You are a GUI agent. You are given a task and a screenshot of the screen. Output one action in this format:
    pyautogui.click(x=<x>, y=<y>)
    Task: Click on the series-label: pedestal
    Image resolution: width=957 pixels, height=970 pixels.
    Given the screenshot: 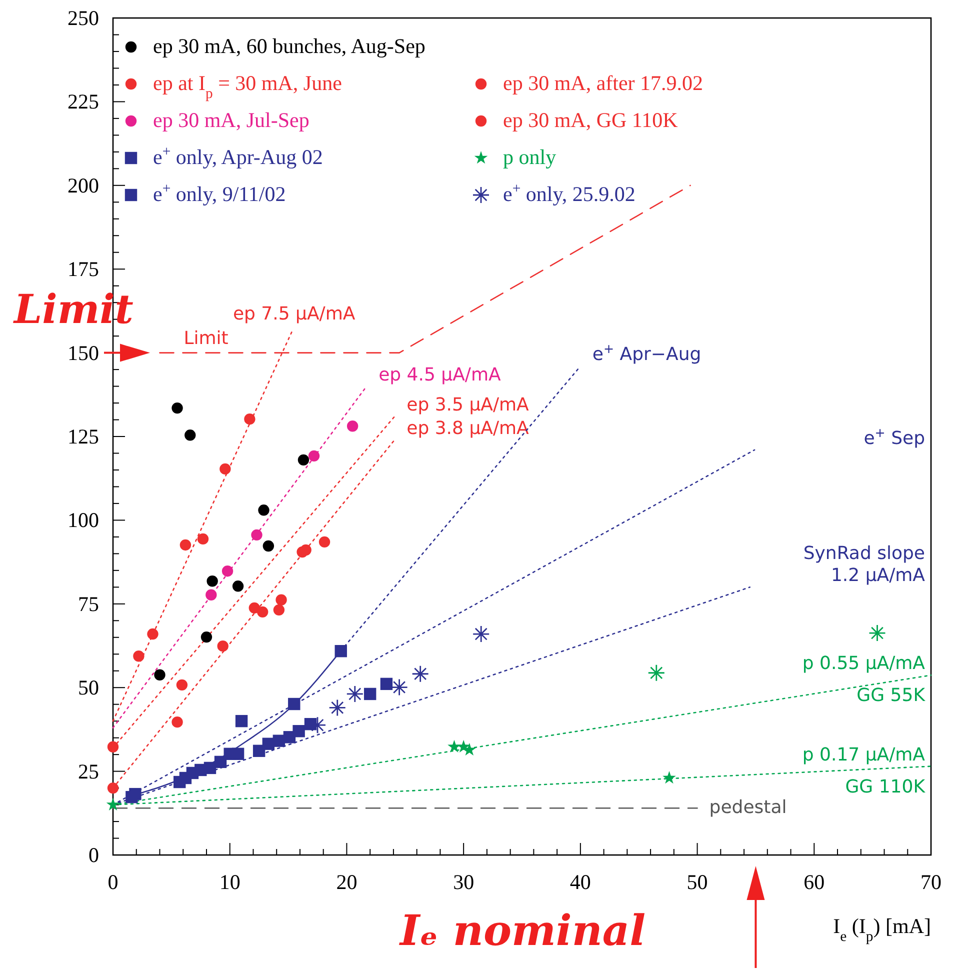 What is the action you would take?
    pyautogui.click(x=748, y=807)
    